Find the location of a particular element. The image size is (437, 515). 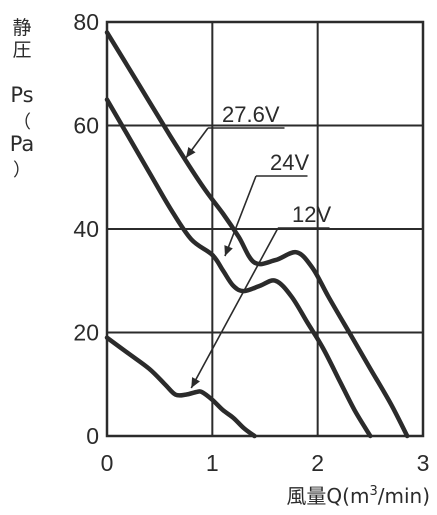

series-label-24v: 24V is located at coordinates (289, 162).